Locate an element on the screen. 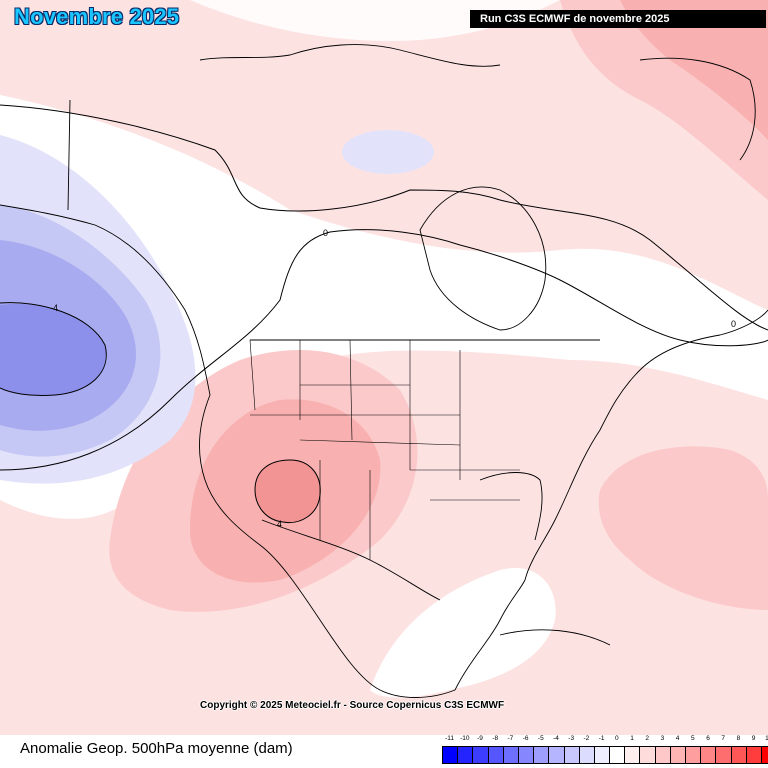 Image resolution: width=768 pixels, height=768 pixels. pacific-negative-core is located at coordinates (53, 350).